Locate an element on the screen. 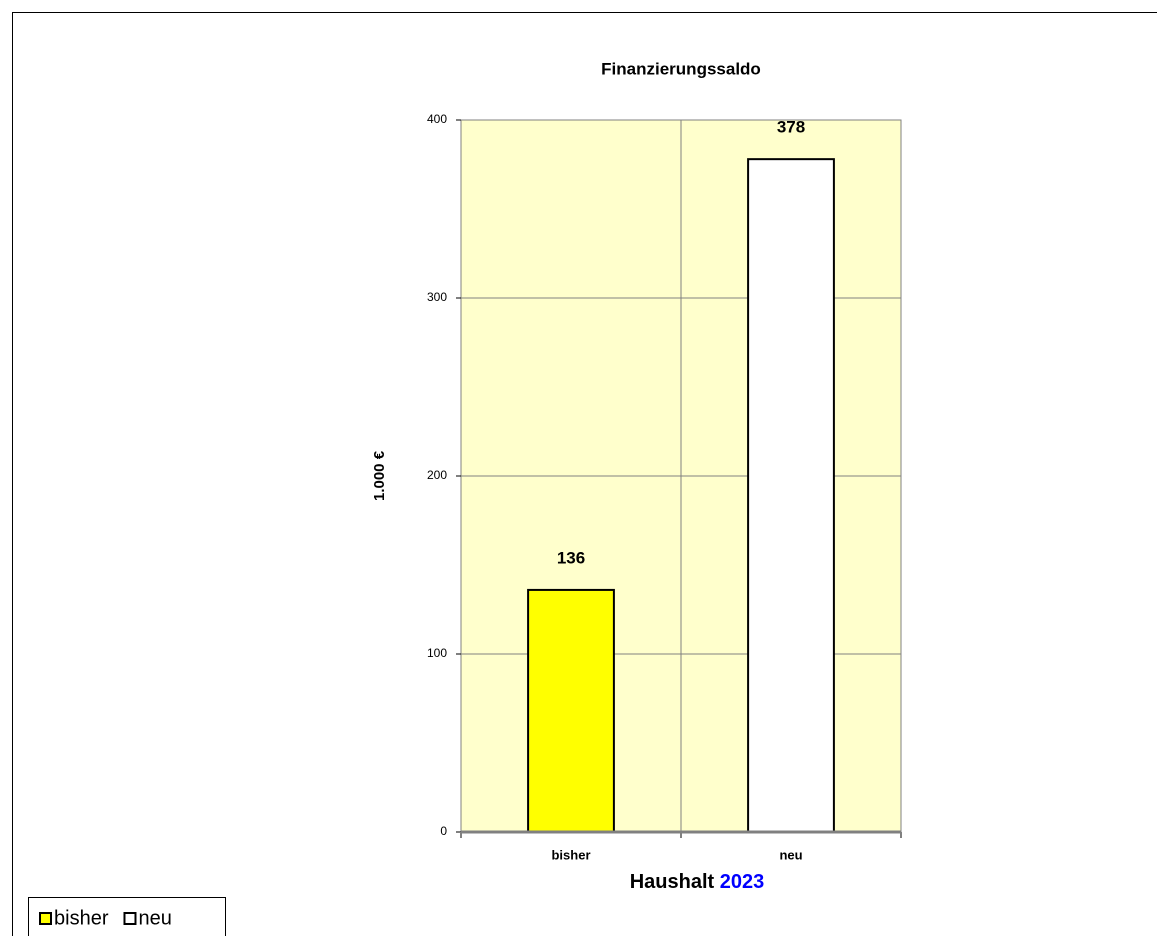  x-axis-label: Haushalt 2023 is located at coordinates (697, 882).